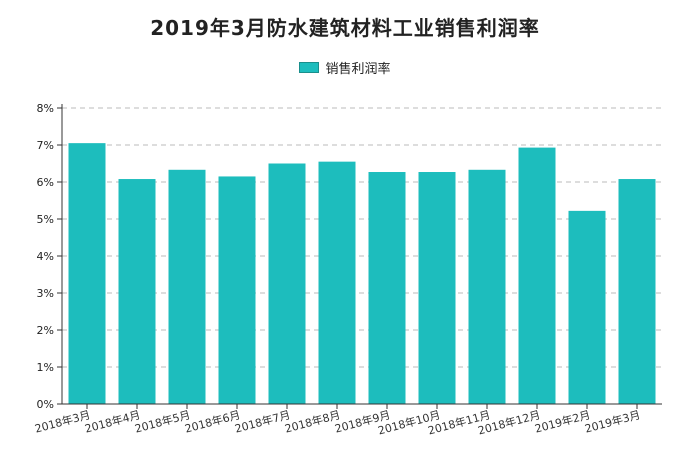  Describe the element at coordinates (309, 67) in the screenshot. I see `legend-swatch` at that location.